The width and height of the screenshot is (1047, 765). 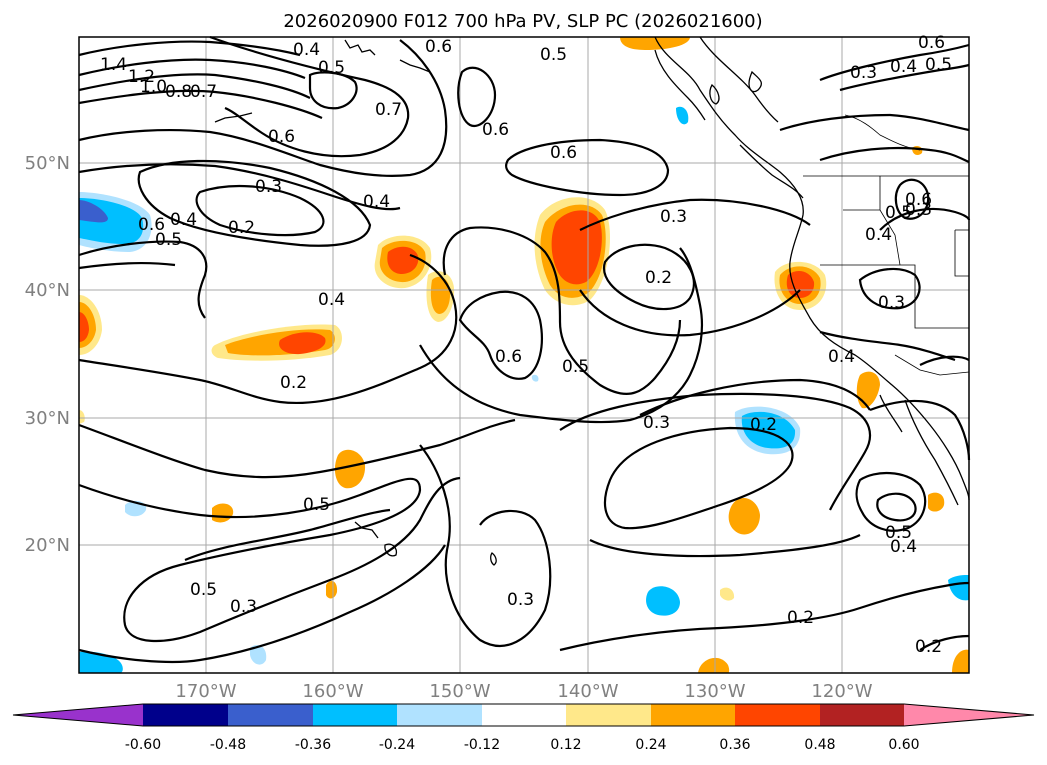 What do you see at coordinates (969, 715) in the screenshot?
I see `colorbar-extend-max` at bounding box center [969, 715].